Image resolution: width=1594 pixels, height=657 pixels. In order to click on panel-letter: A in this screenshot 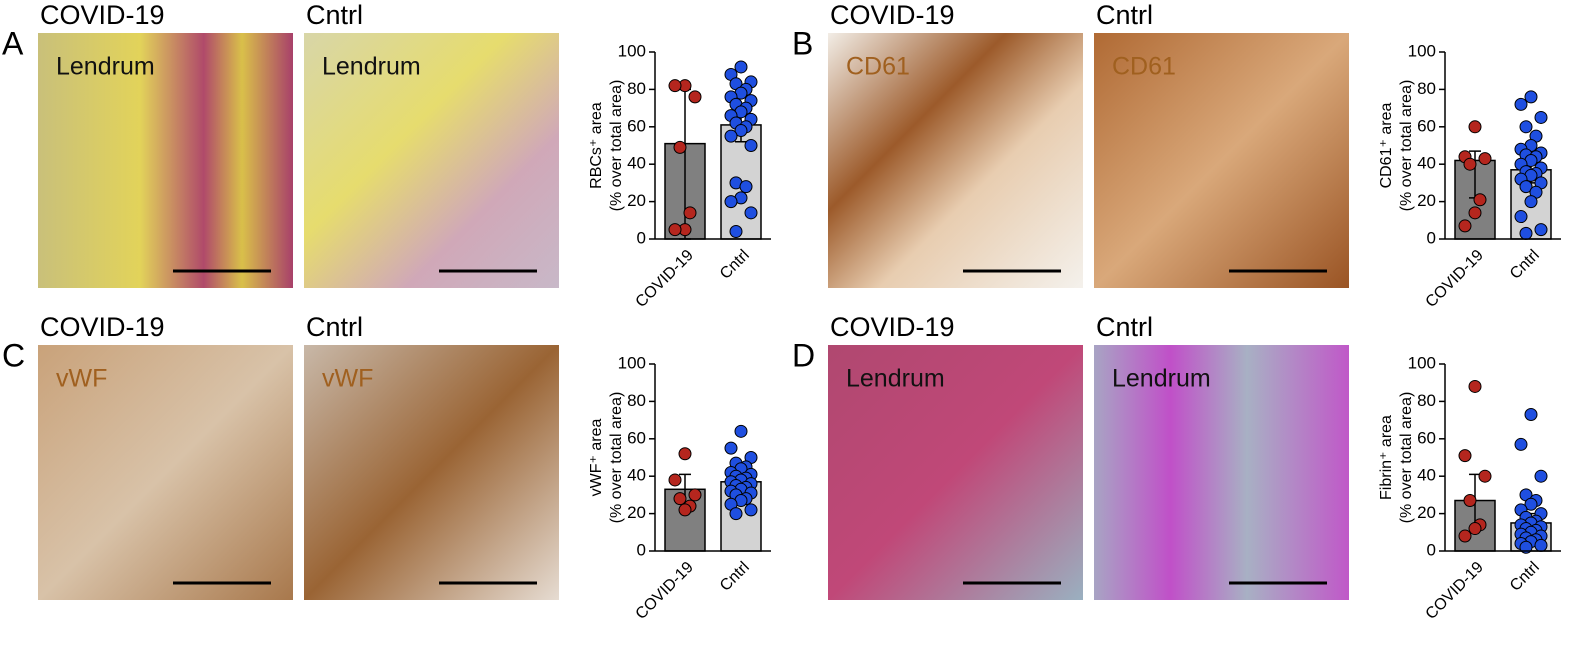, I will do `click(13, 43)`.